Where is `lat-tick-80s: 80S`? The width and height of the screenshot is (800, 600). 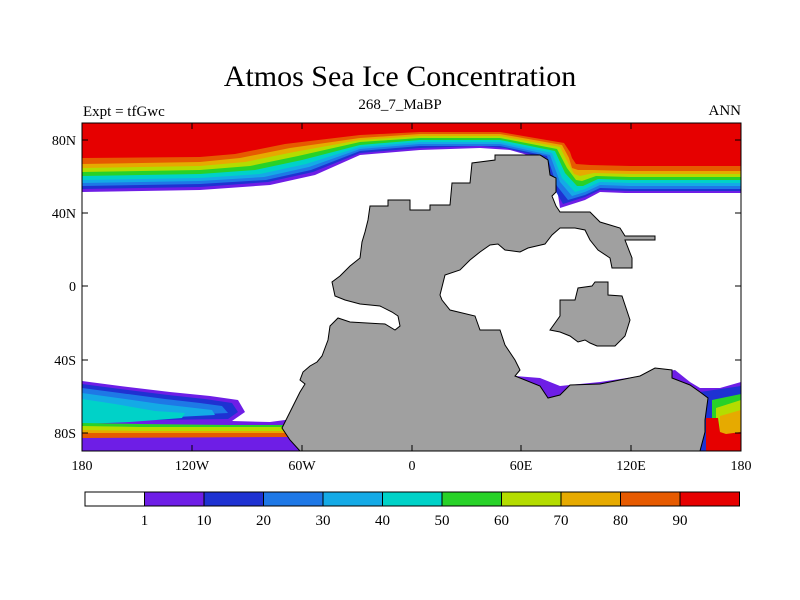
lat-tick-80s: 80S is located at coordinates (65, 434).